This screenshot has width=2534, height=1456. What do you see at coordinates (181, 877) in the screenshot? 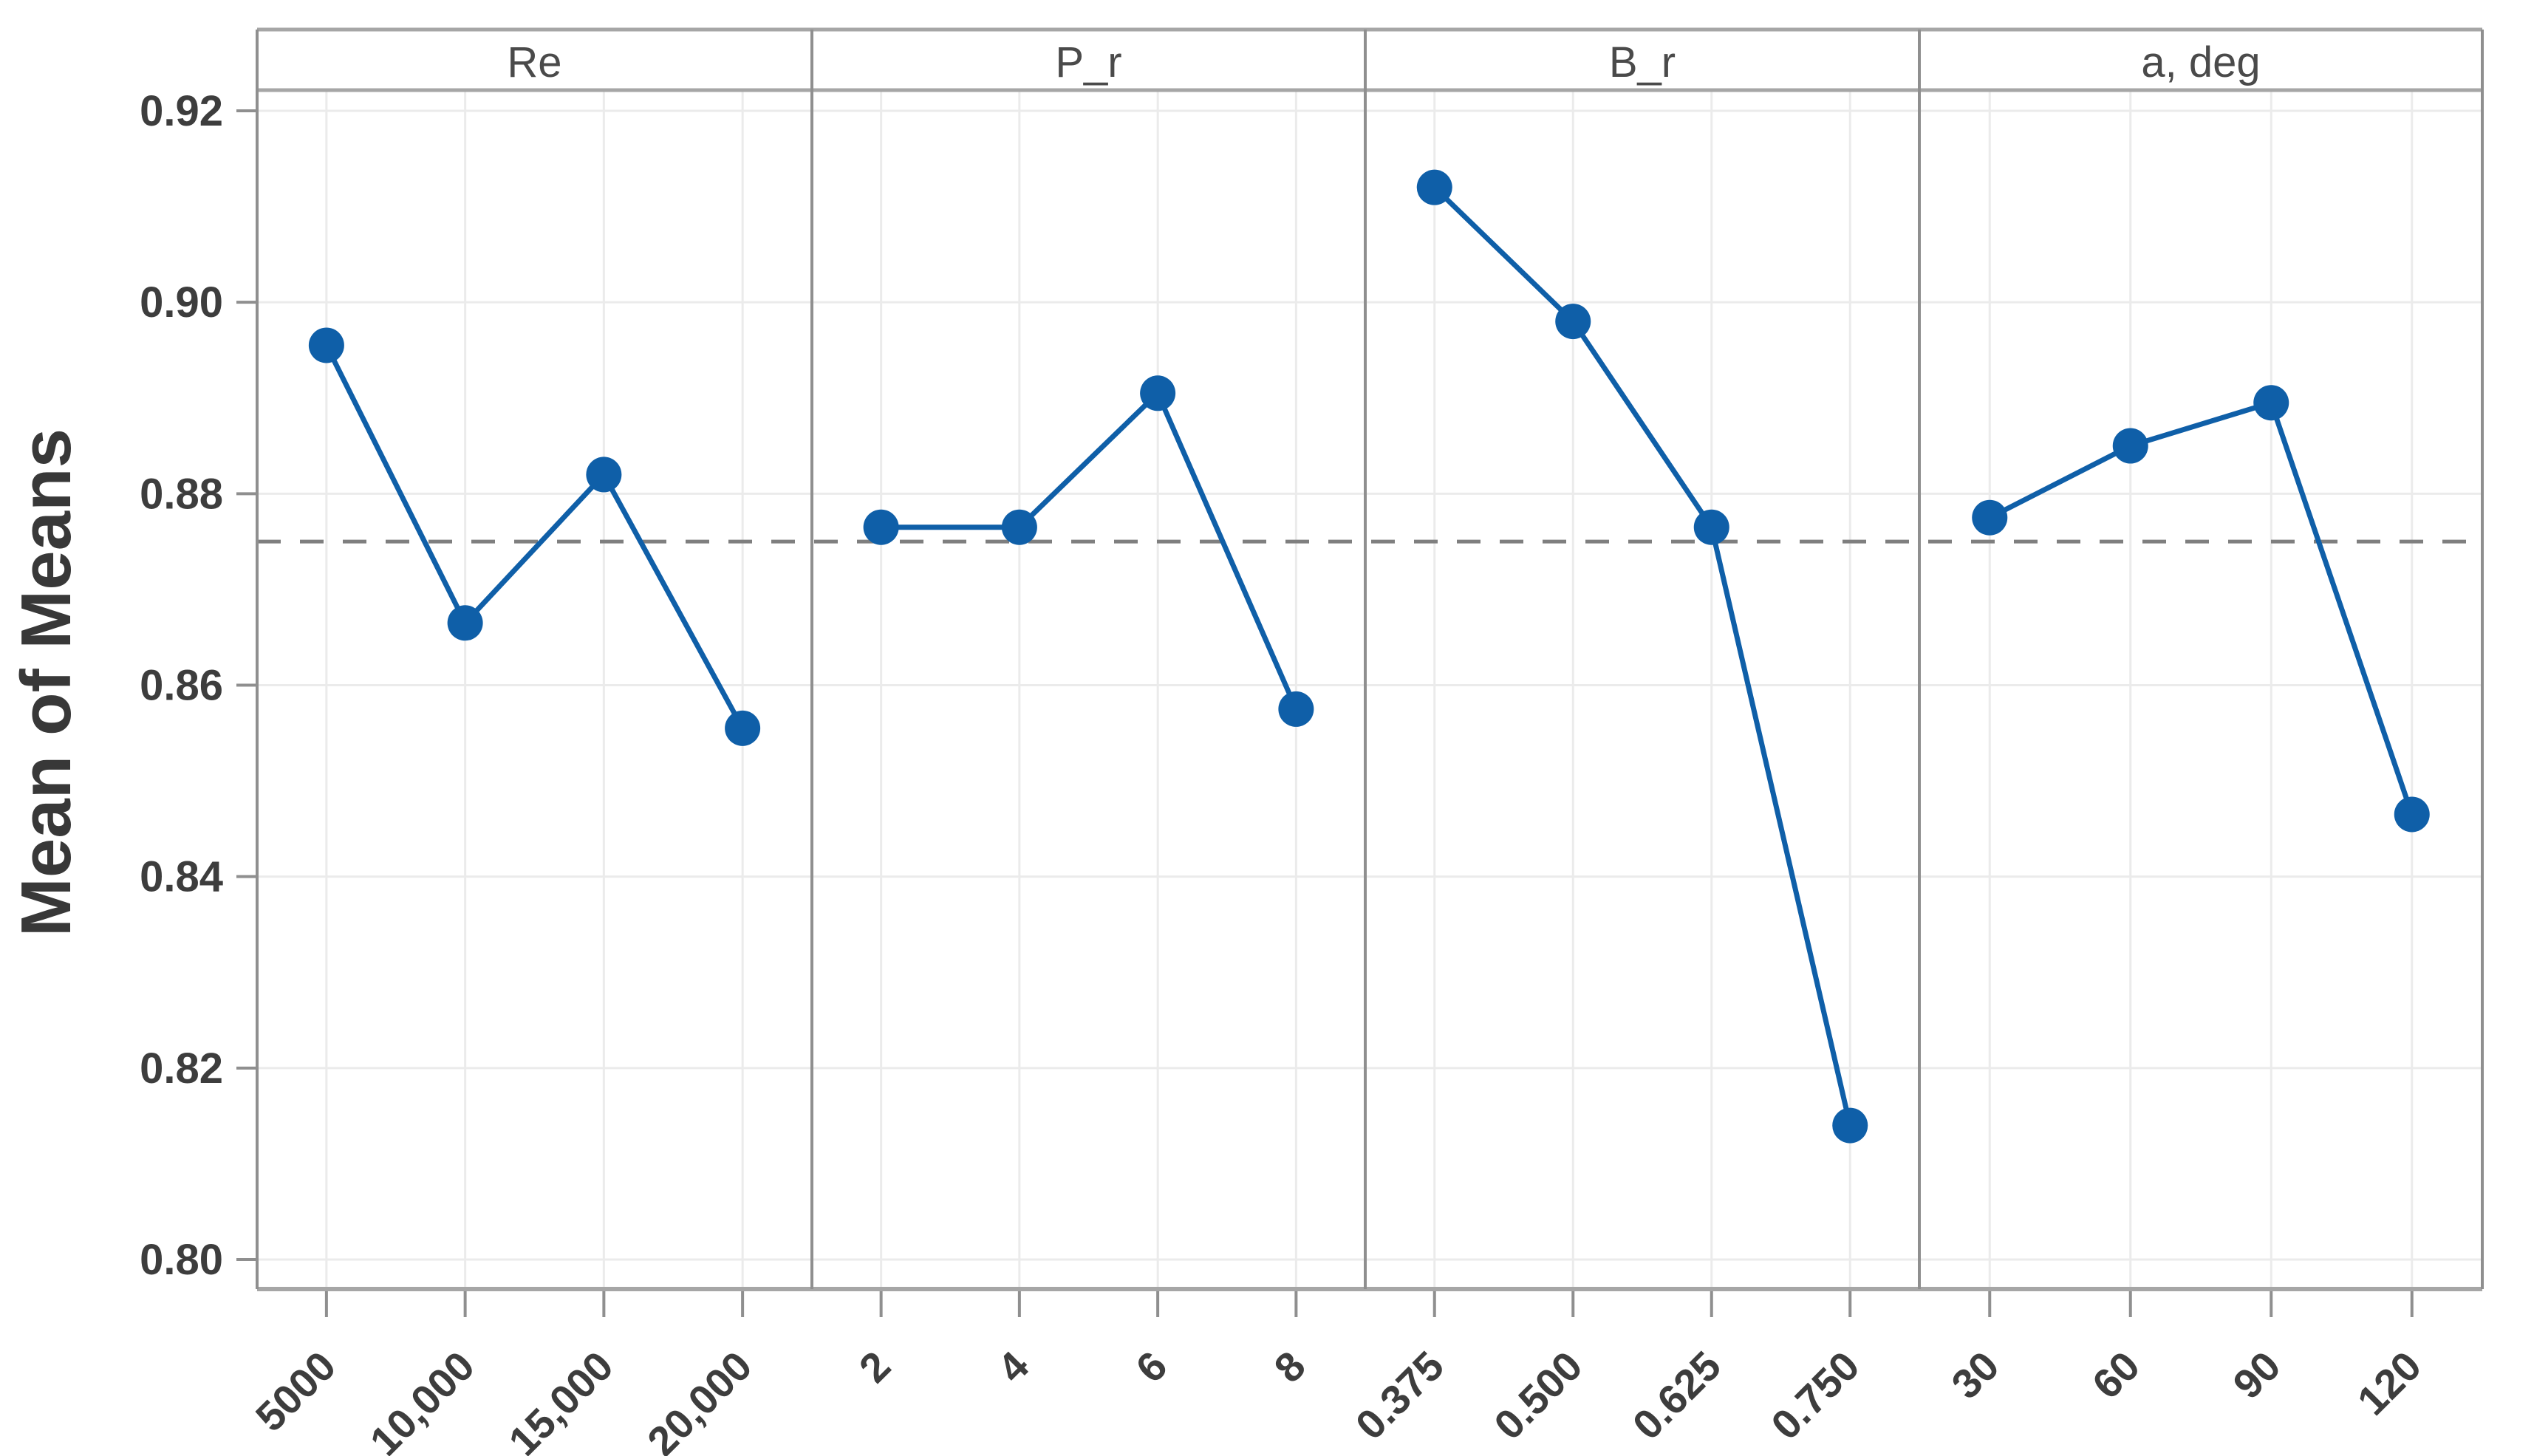
I see `y-tick-label: 0.84` at bounding box center [181, 877].